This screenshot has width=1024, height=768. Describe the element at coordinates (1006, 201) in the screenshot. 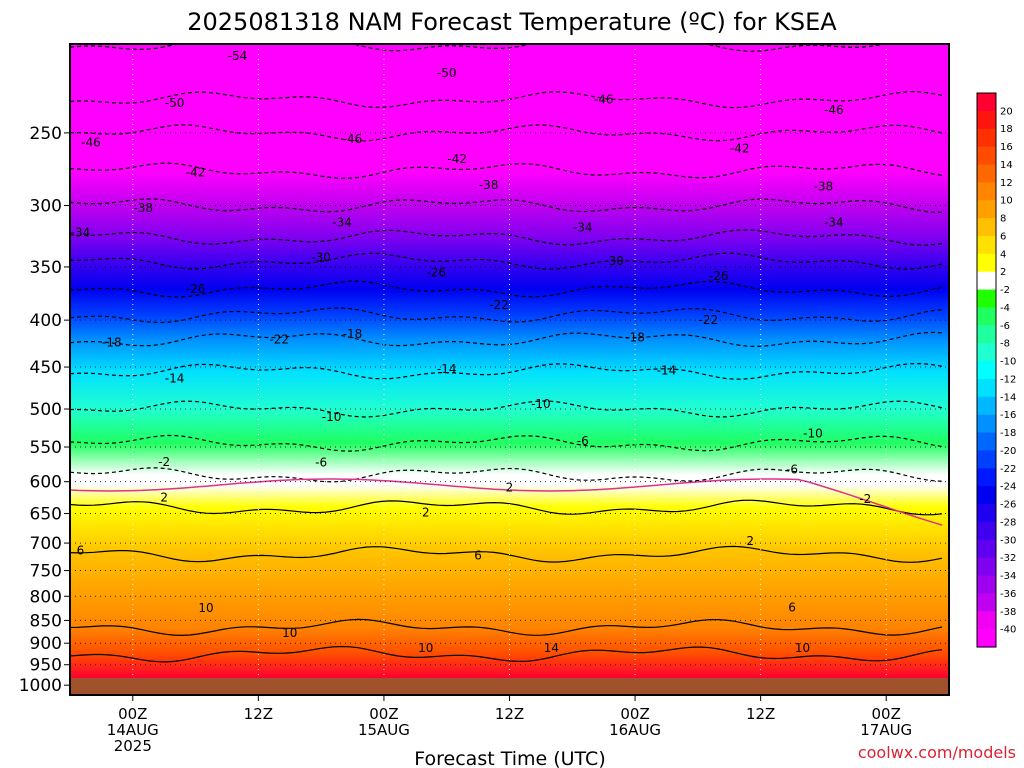

I see `colorbar-label: 10` at that location.